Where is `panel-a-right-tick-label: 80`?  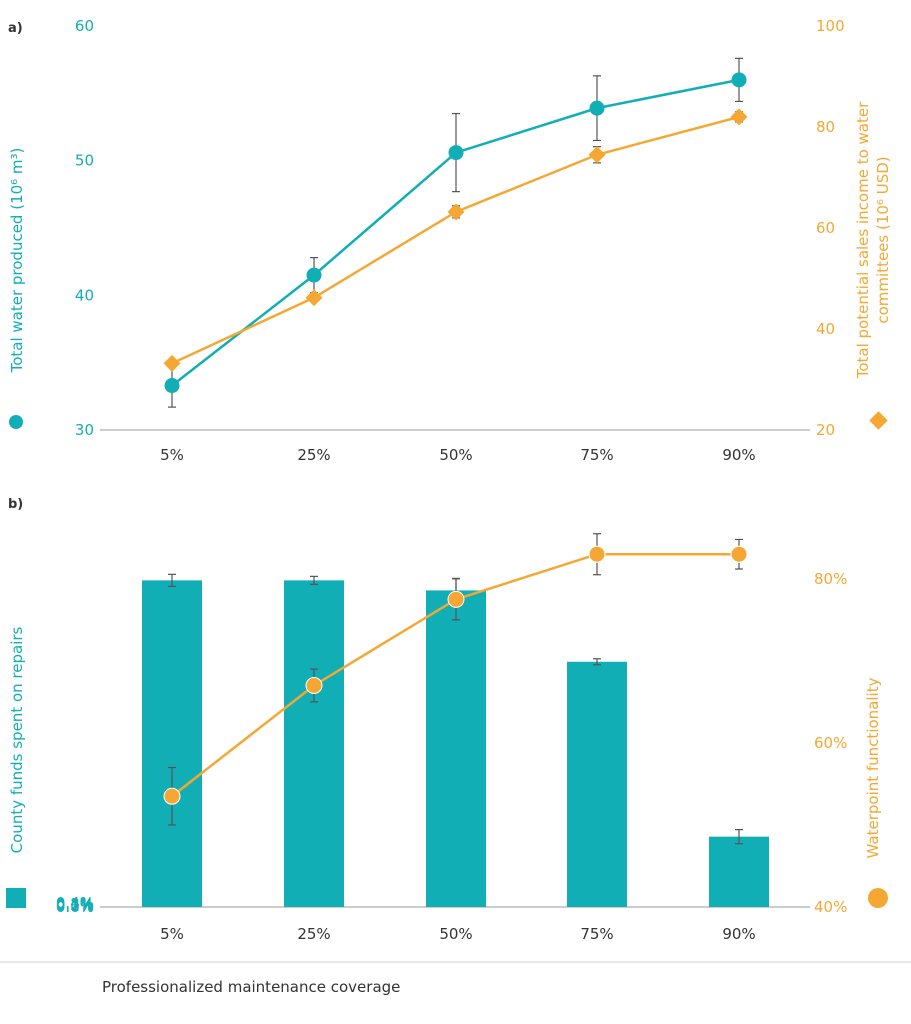
panel-a-right-tick-label: 80 is located at coordinates (825, 127).